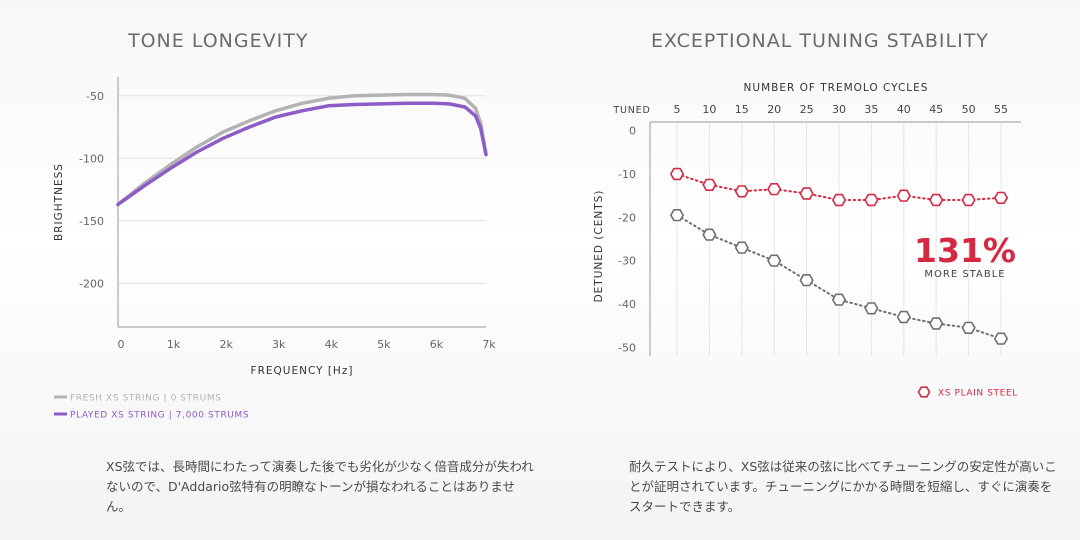 The width and height of the screenshot is (1080, 540). I want to click on y-tick-label: -30, so click(627, 261).